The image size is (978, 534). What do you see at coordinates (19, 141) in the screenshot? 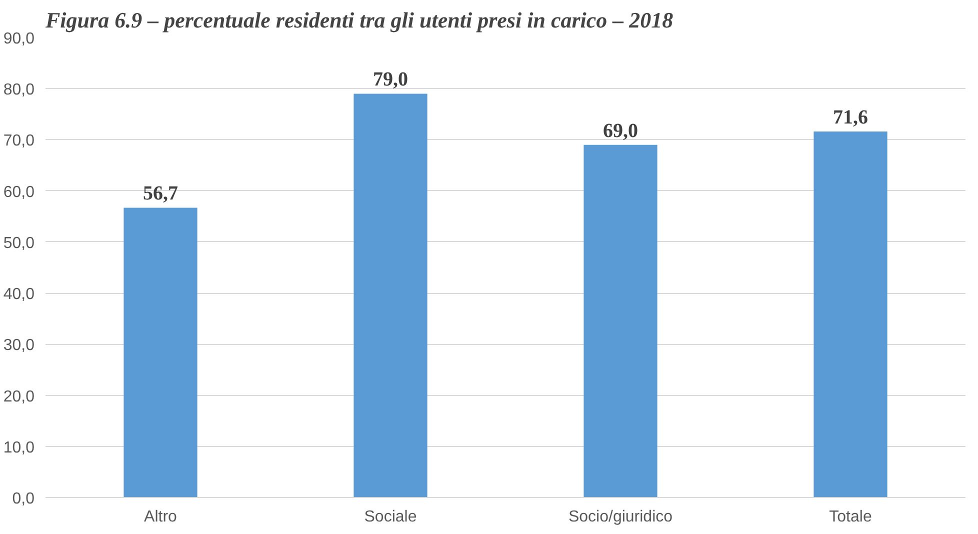
I see `y-tick-label: 70,0` at bounding box center [19, 141].